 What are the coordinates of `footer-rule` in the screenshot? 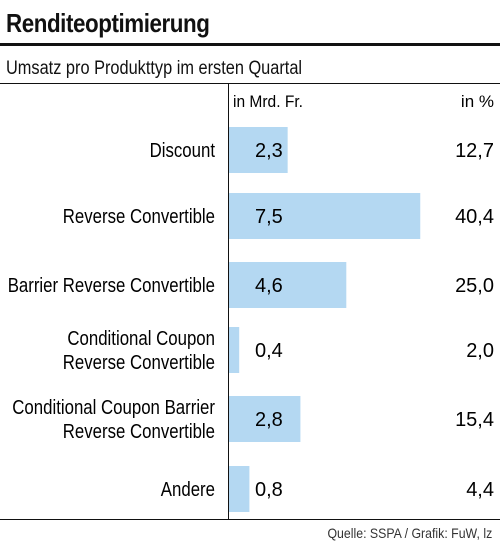 It's located at (250, 519).